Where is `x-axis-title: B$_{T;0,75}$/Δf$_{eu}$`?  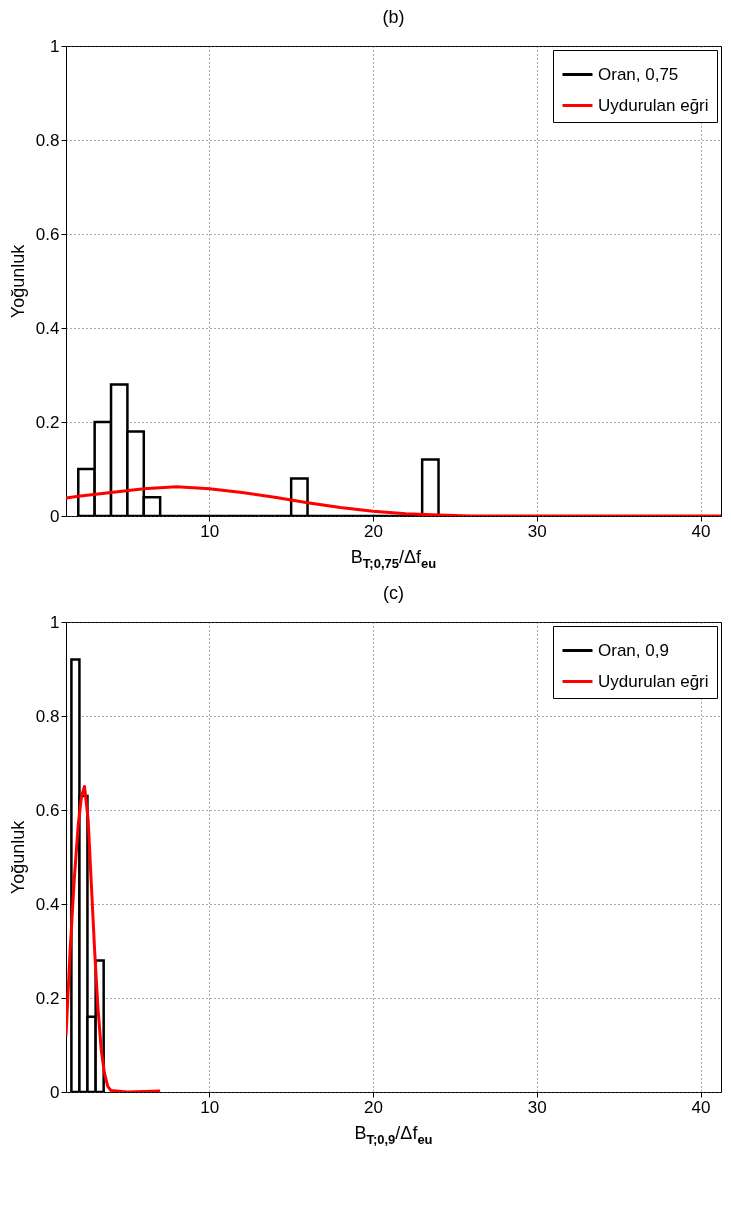
x-axis-title: B$_{T;0,75}$/Δf$_{eu}$ is located at coordinates (393, 559).